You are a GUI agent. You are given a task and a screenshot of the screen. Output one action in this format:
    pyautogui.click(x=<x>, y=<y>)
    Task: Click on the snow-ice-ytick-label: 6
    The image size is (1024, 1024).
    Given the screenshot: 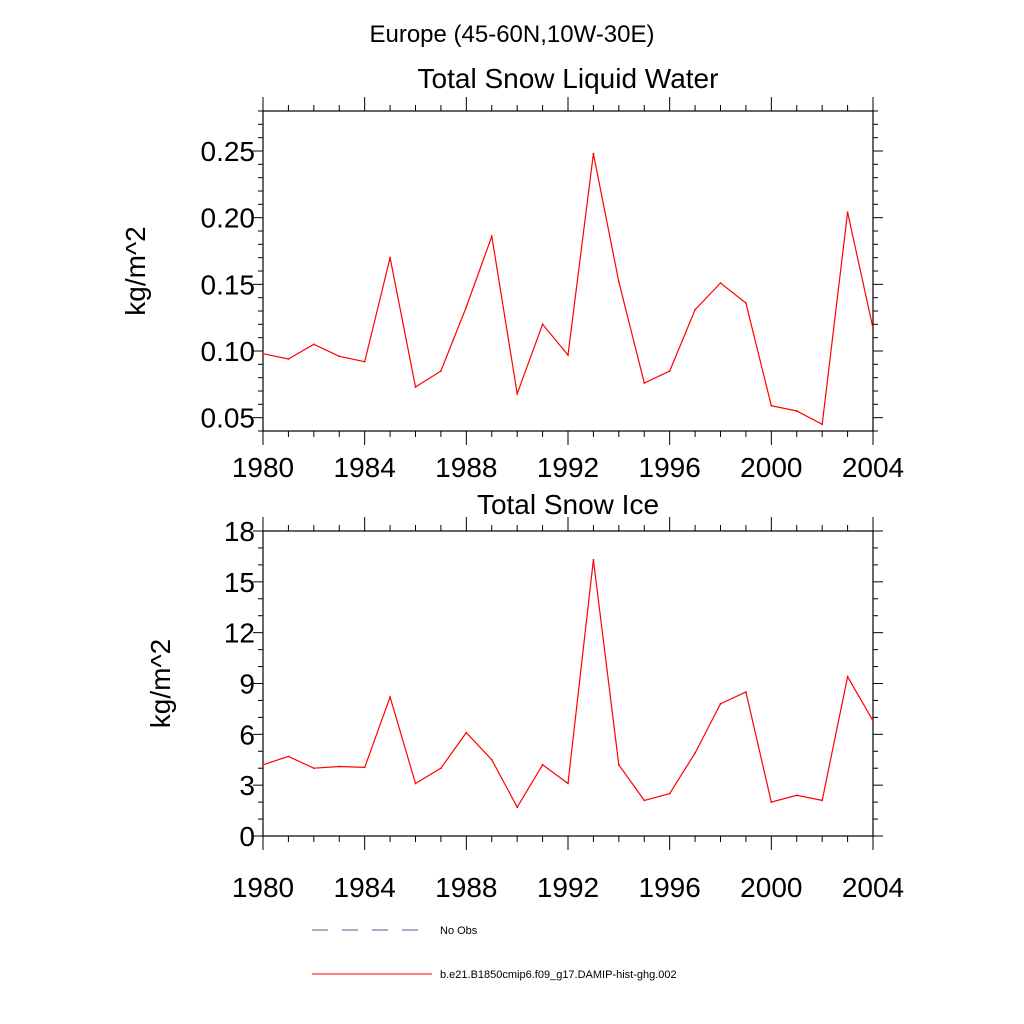 What is the action you would take?
    pyautogui.click(x=247, y=734)
    